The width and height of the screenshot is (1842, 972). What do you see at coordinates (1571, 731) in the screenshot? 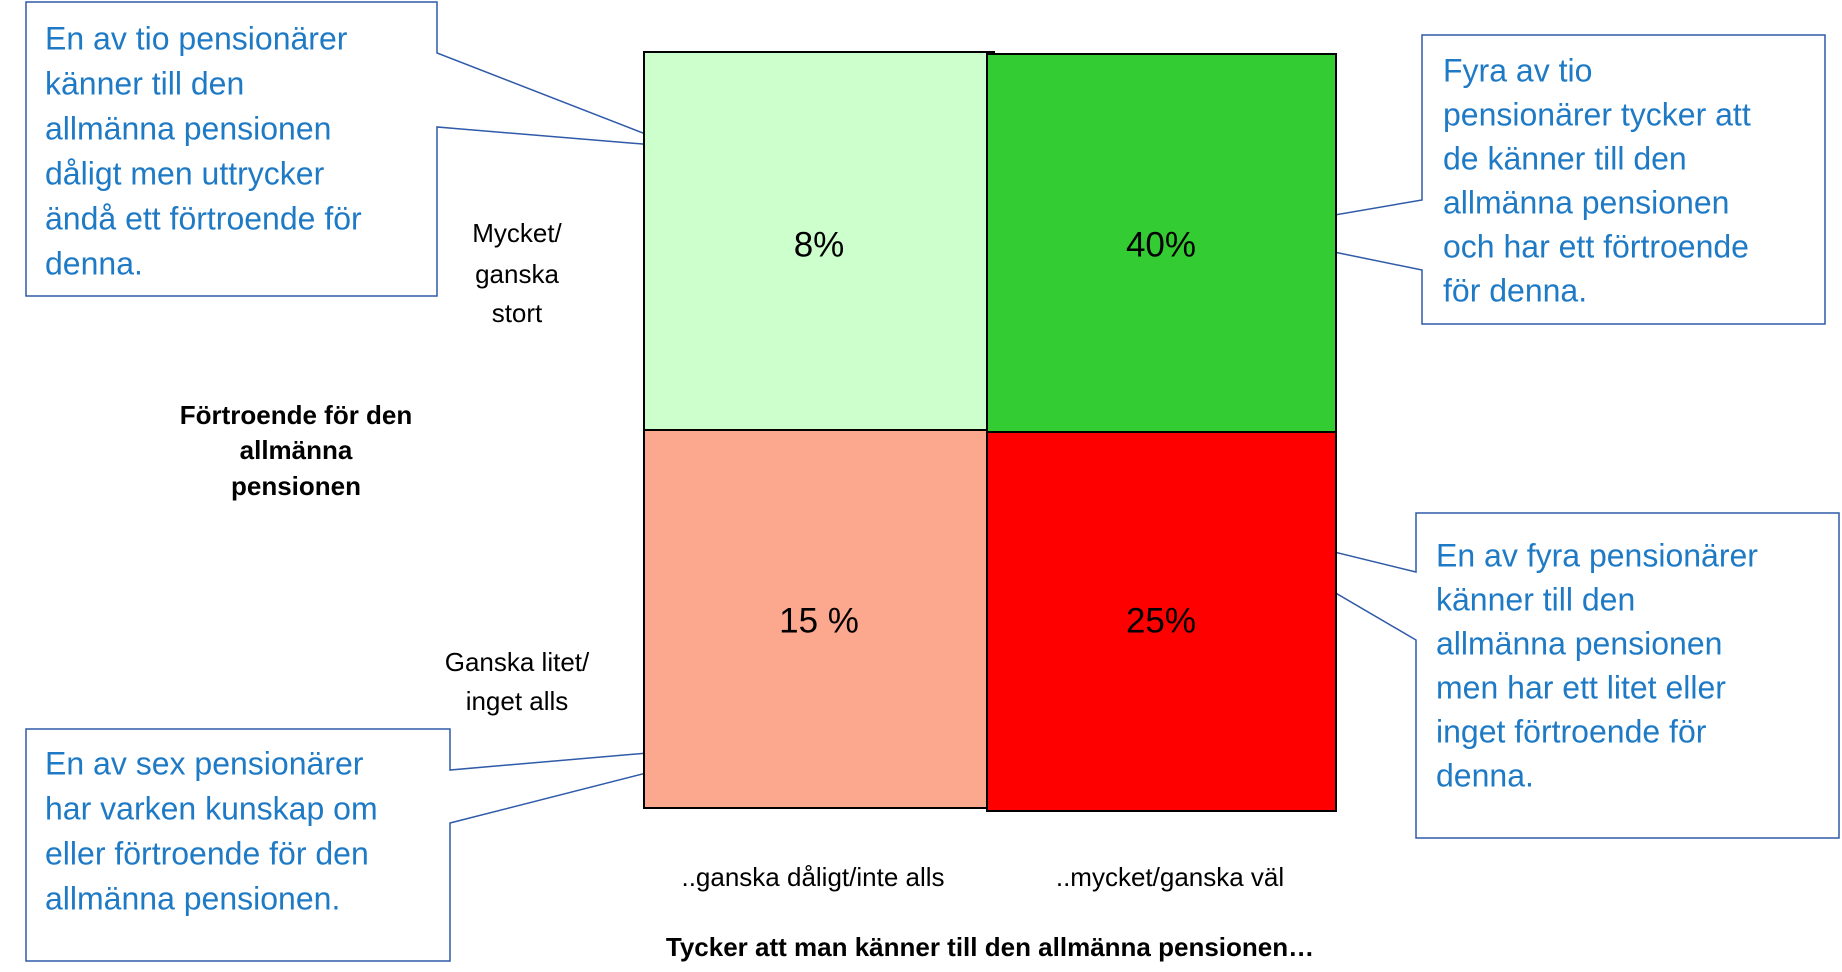
I see `callout-text: inget förtroende för` at bounding box center [1571, 731].